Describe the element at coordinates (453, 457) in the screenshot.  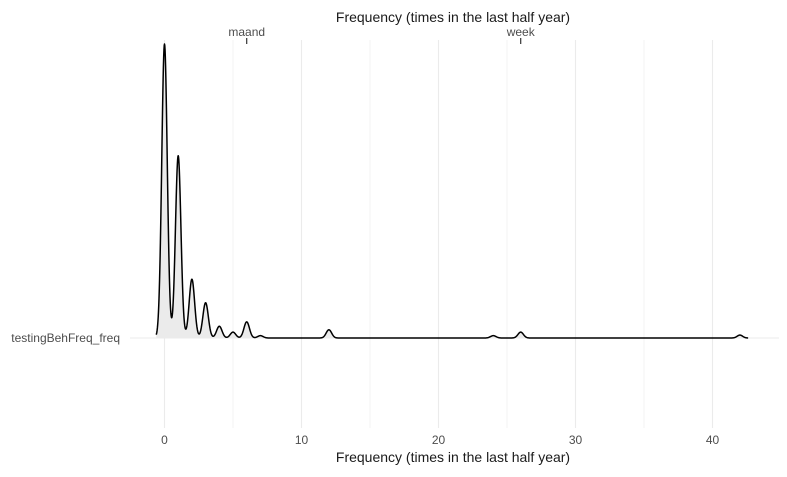
I see `bottom-axis-title: Frequency (times in the last half year)` at that location.